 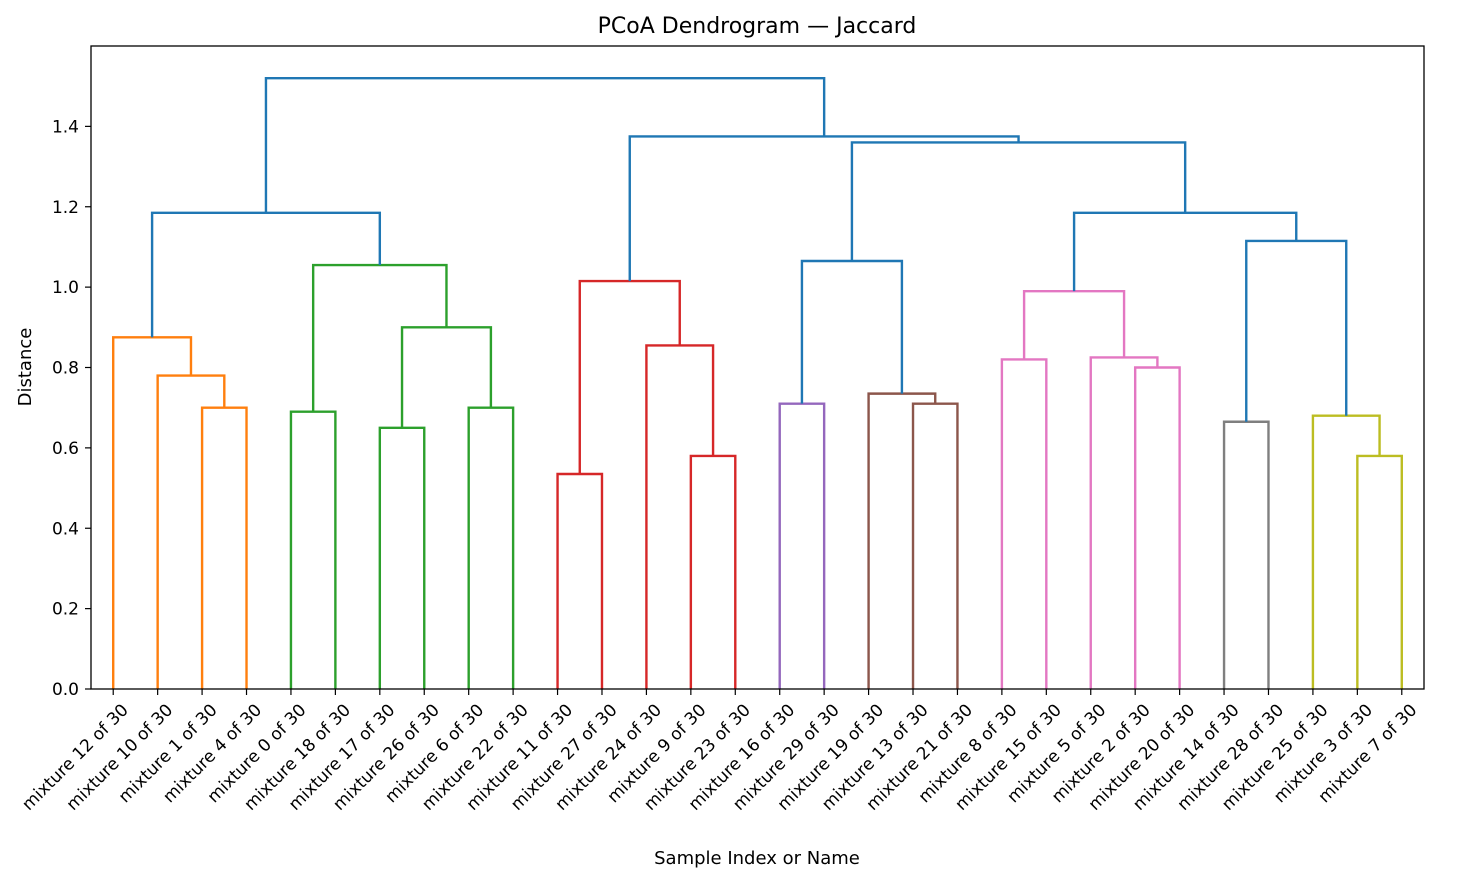 I want to click on y-tick-label: 0.6, so click(x=65, y=449).